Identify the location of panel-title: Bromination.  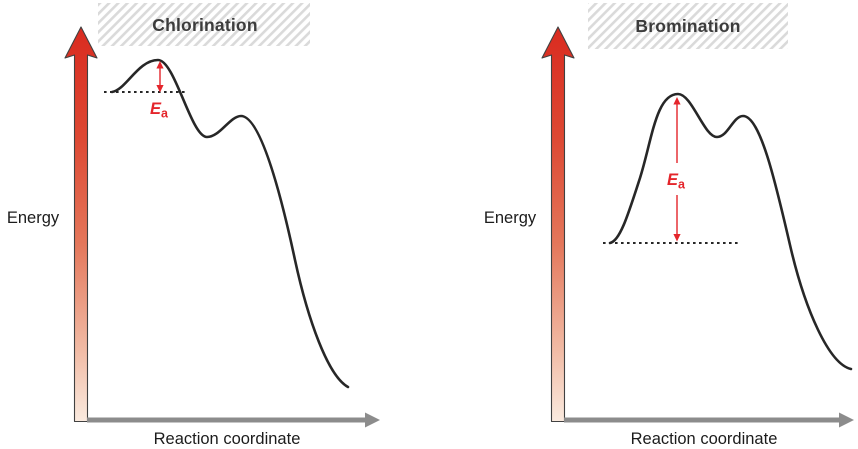
(687, 26).